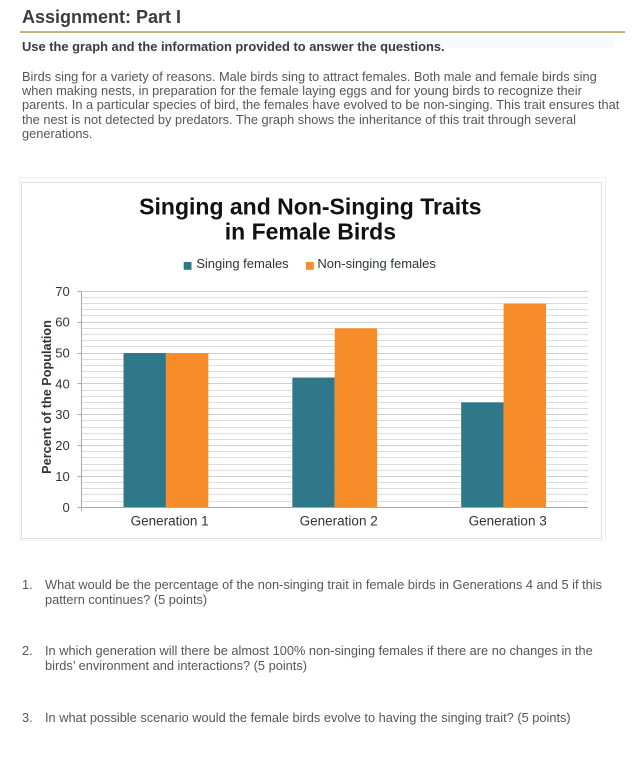 Image resolution: width=632 pixels, height=758 pixels. What do you see at coordinates (62, 414) in the screenshot?
I see `svg-text: 30` at bounding box center [62, 414].